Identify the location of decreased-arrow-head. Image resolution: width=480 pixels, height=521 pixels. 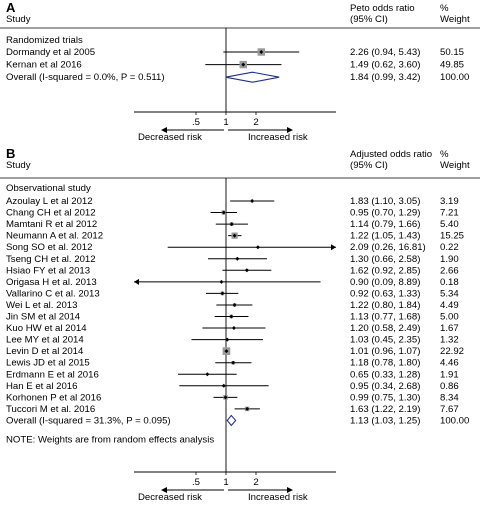
(164, 130).